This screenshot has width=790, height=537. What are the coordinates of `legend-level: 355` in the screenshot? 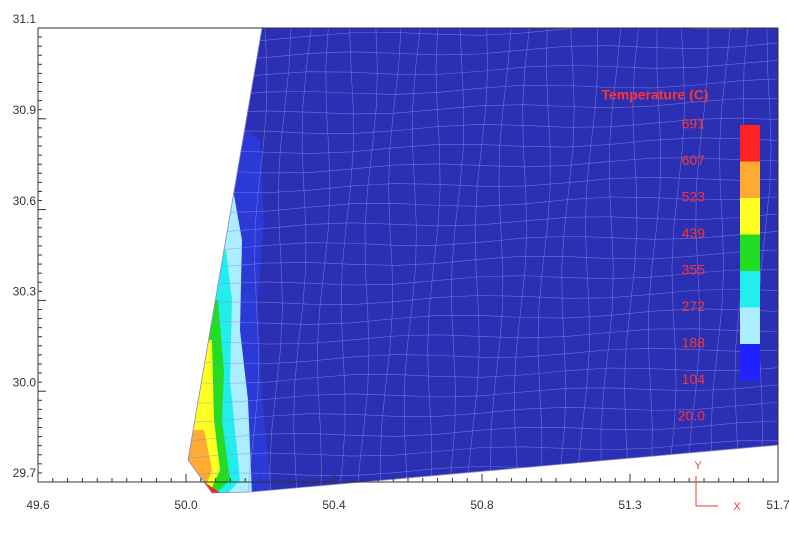 It's located at (694, 270).